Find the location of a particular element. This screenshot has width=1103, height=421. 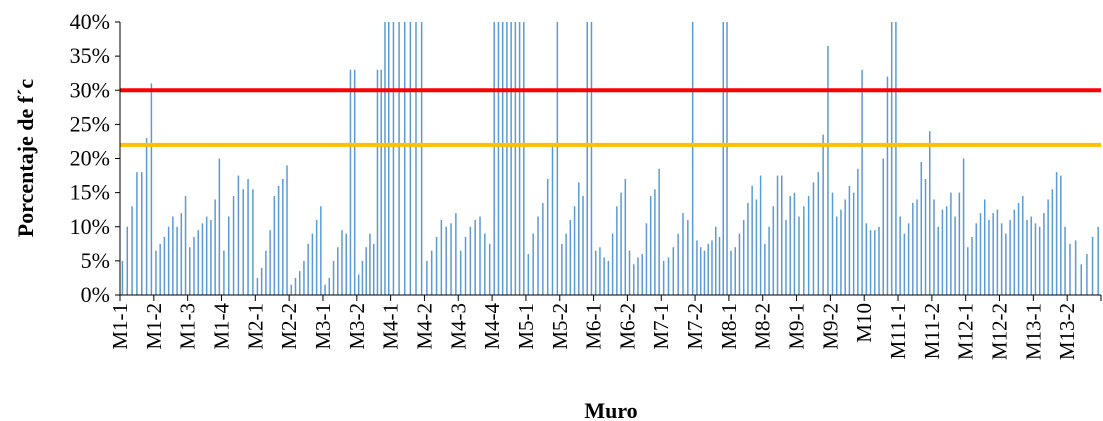

x-tick-label: M7-2 is located at coordinates (695, 326).